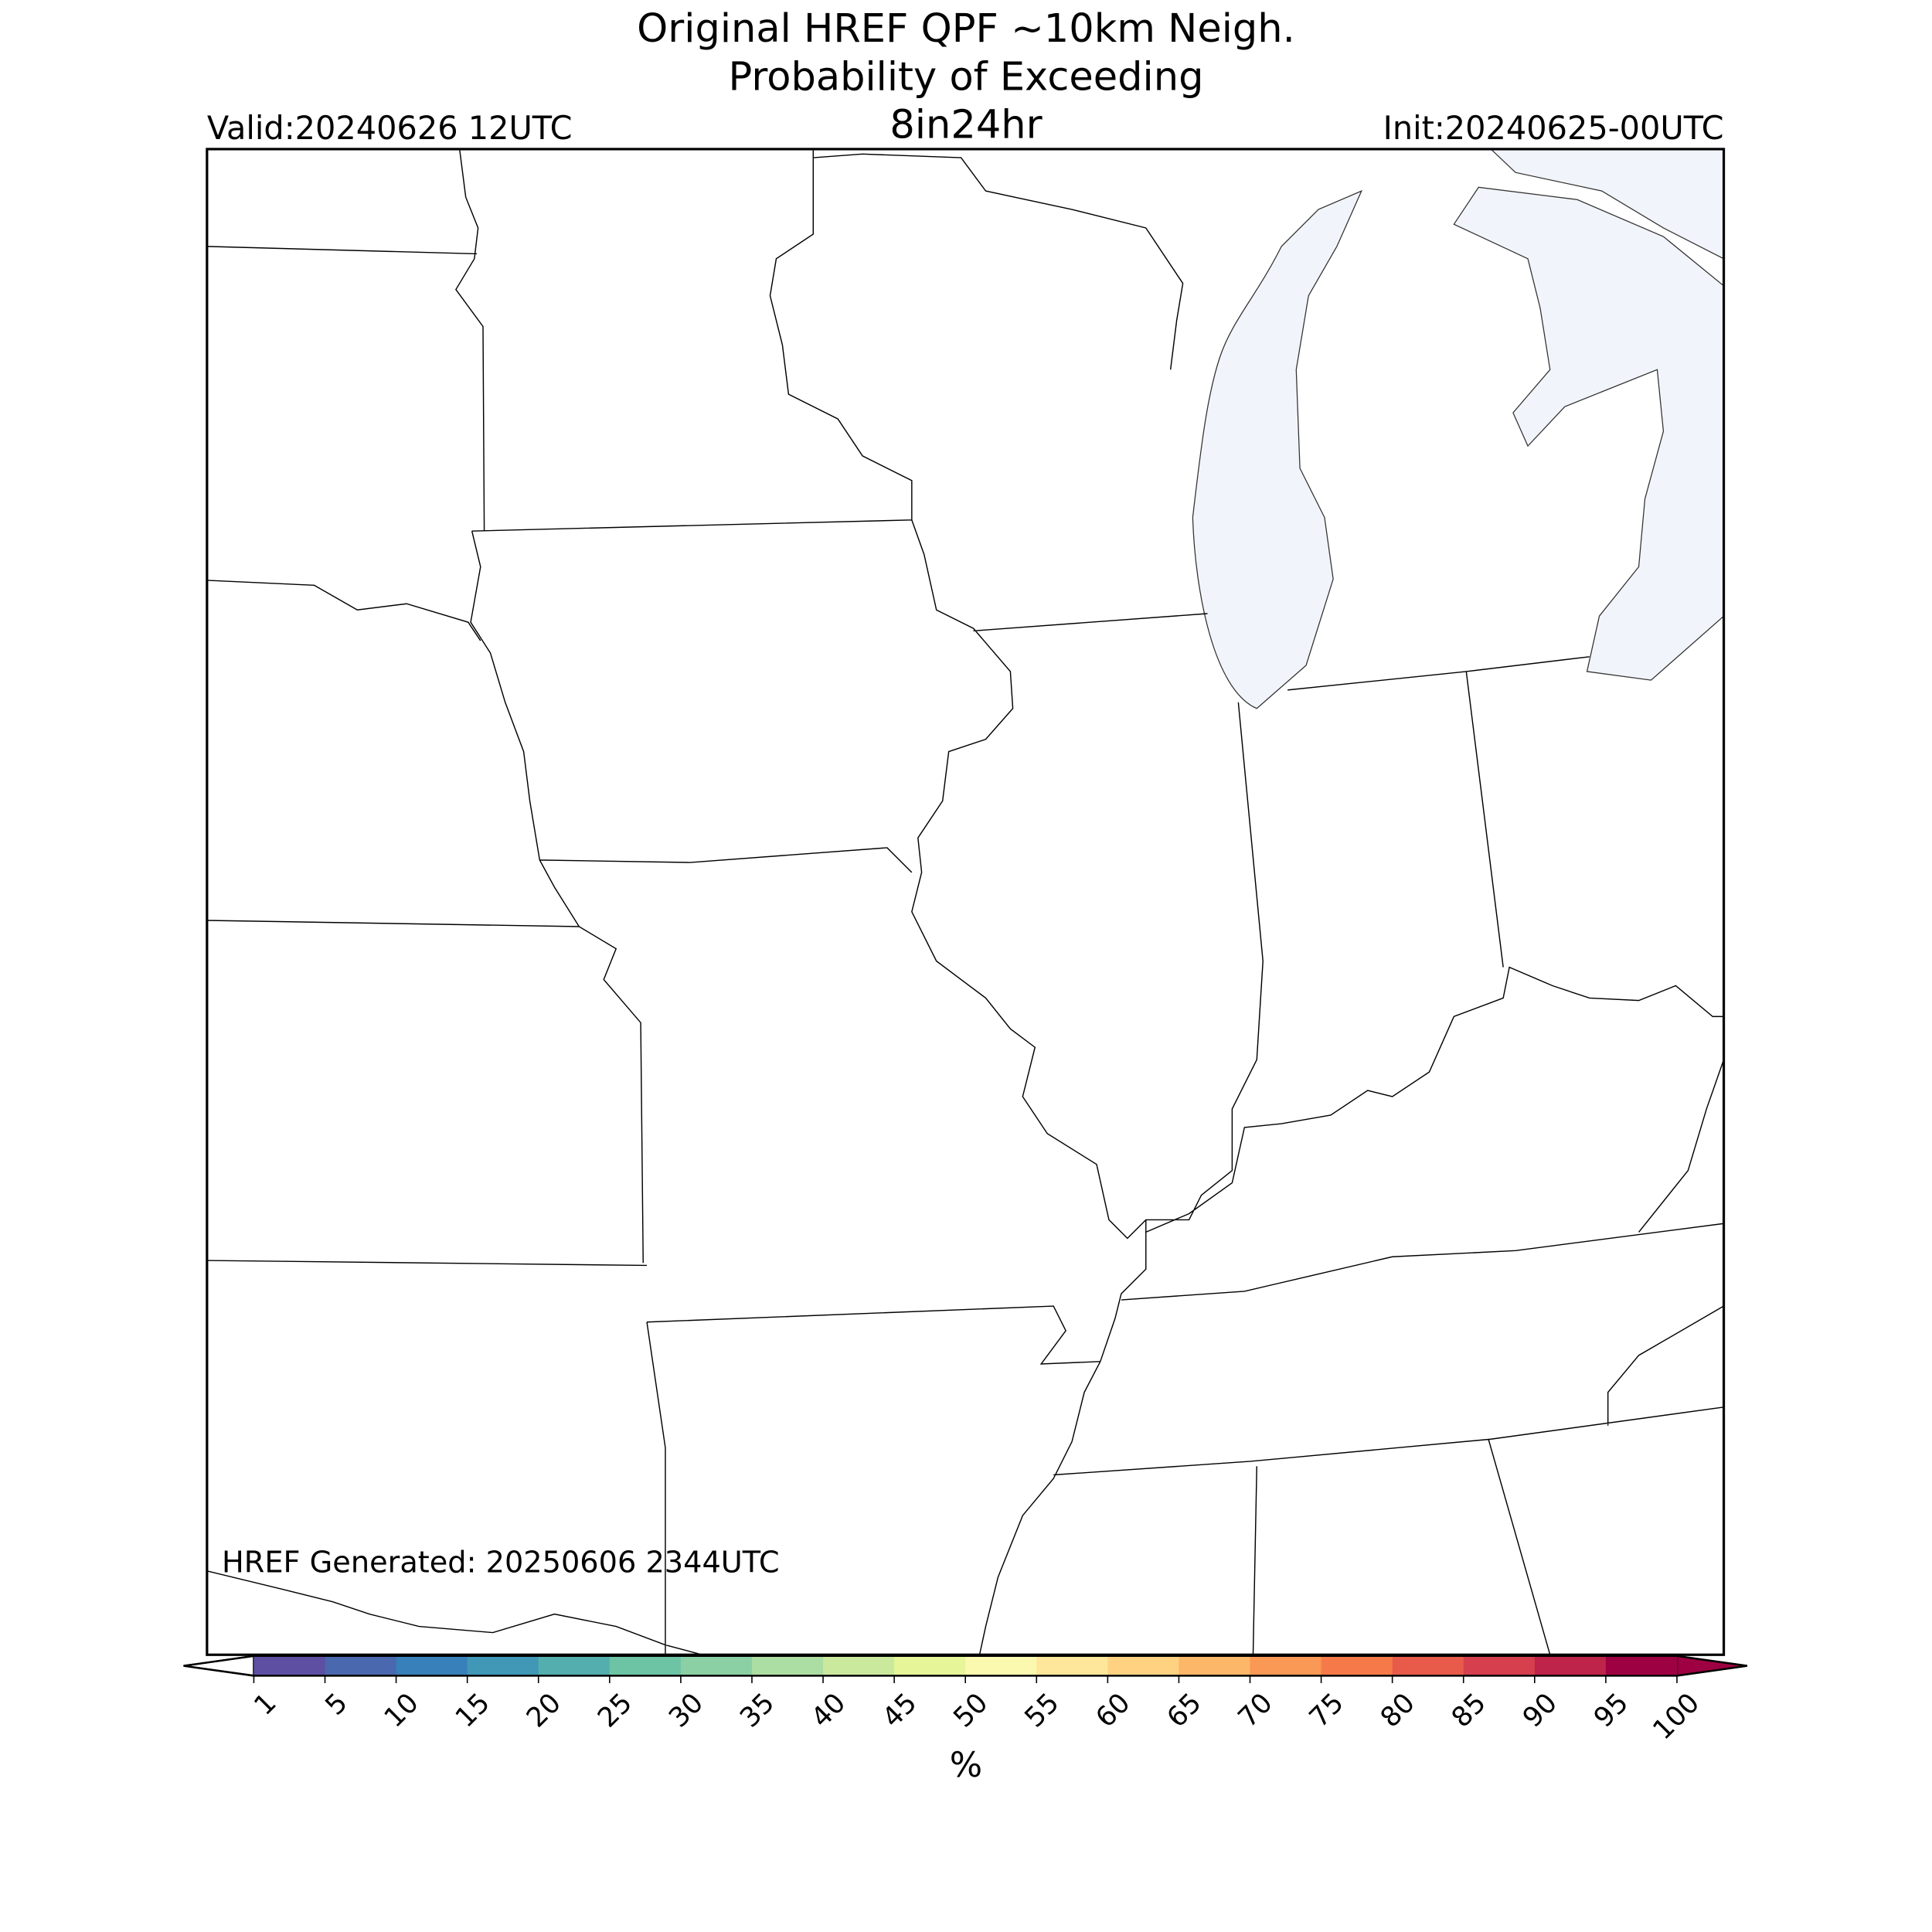  I want to click on colorbar-tick-label: 40, so click(828, 1711).